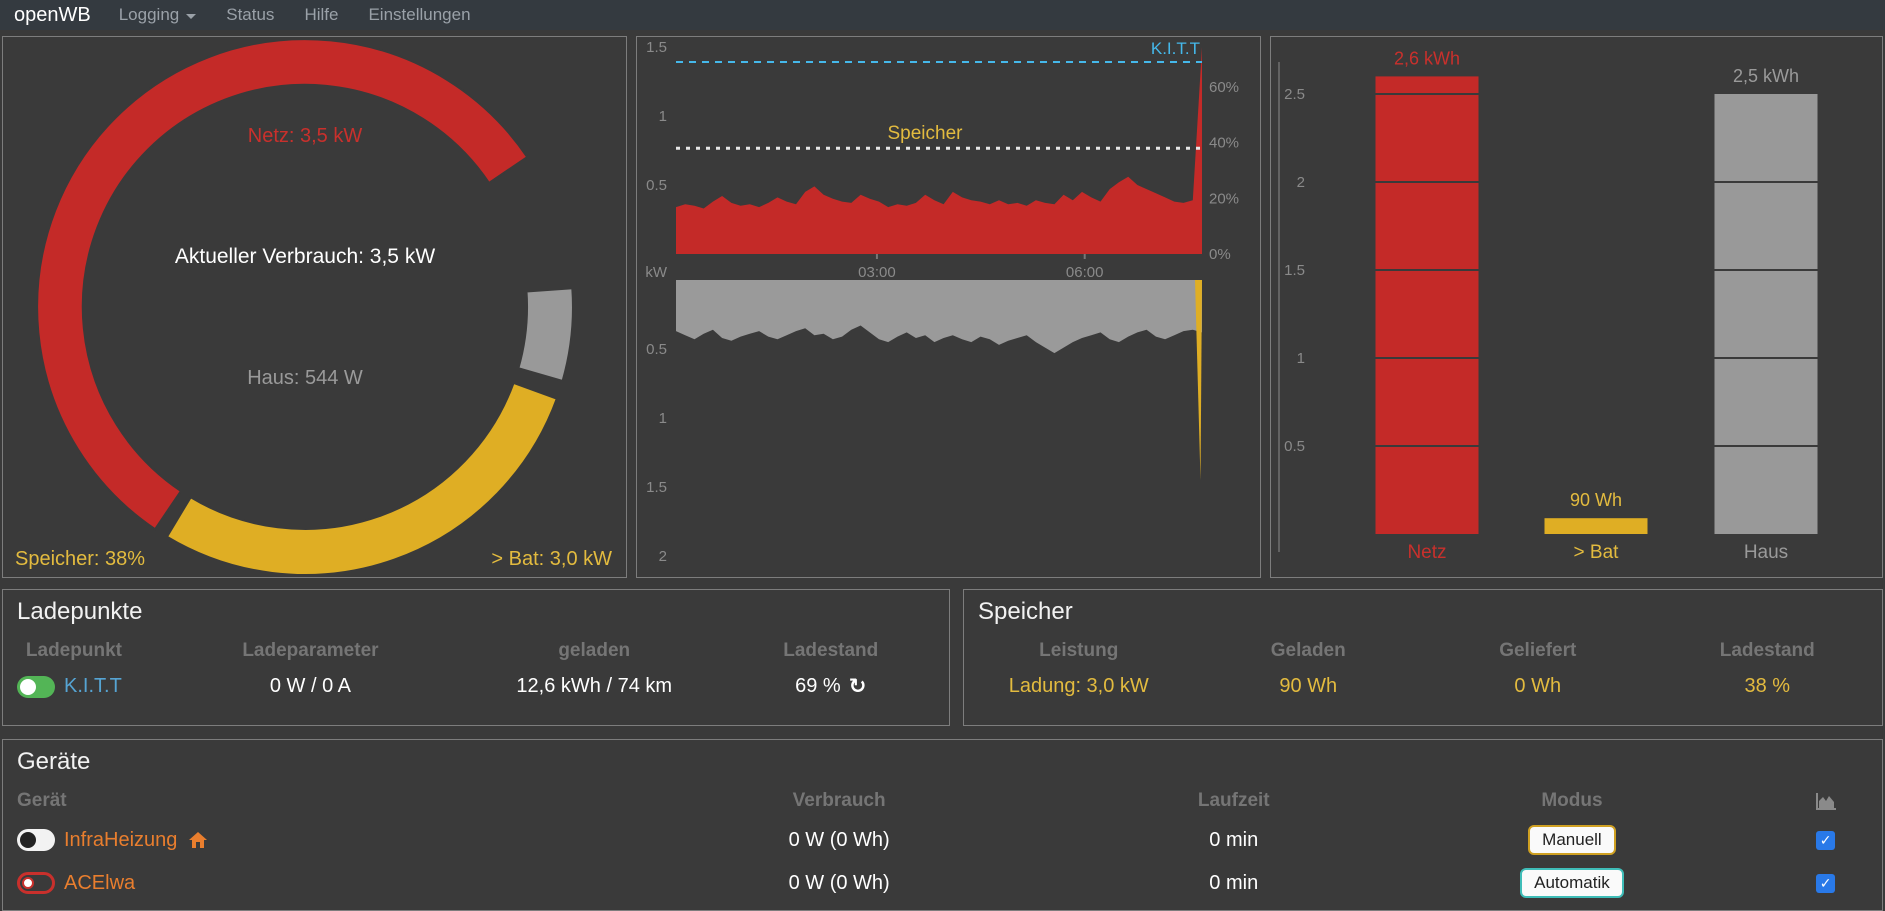  What do you see at coordinates (1572, 800) in the screenshot?
I see `col-modus: Modus` at bounding box center [1572, 800].